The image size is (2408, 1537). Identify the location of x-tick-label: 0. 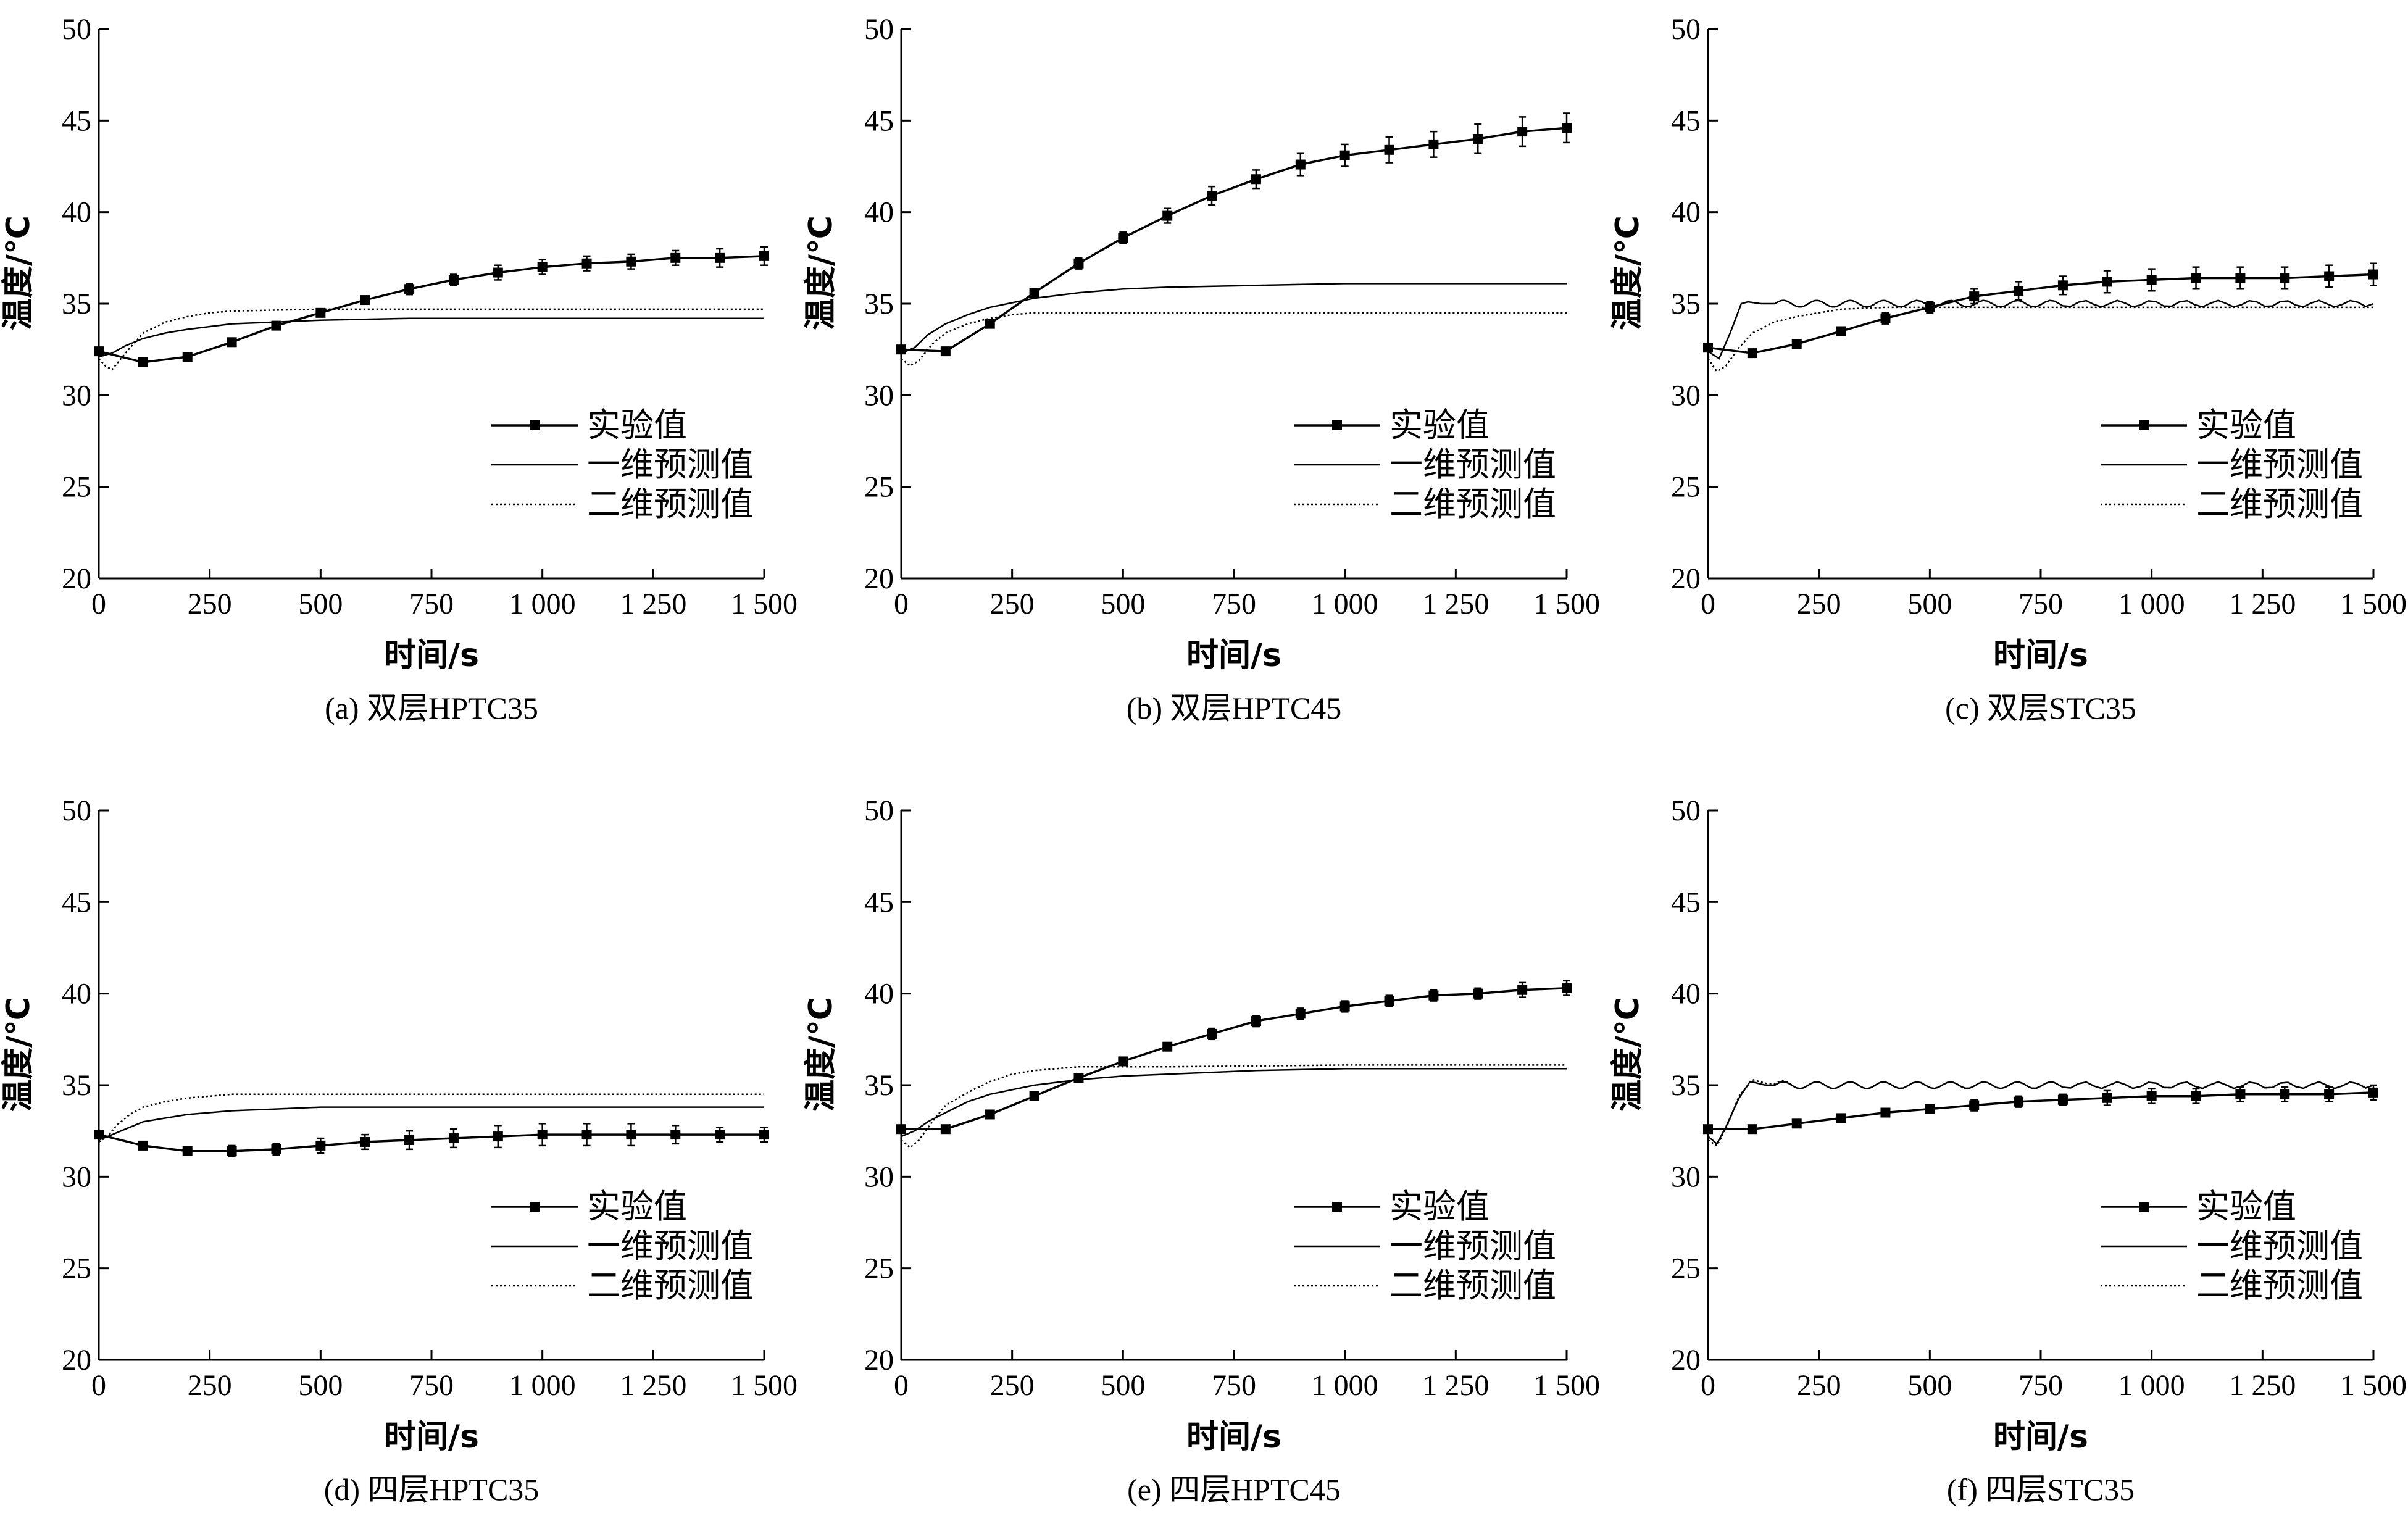
(98, 604).